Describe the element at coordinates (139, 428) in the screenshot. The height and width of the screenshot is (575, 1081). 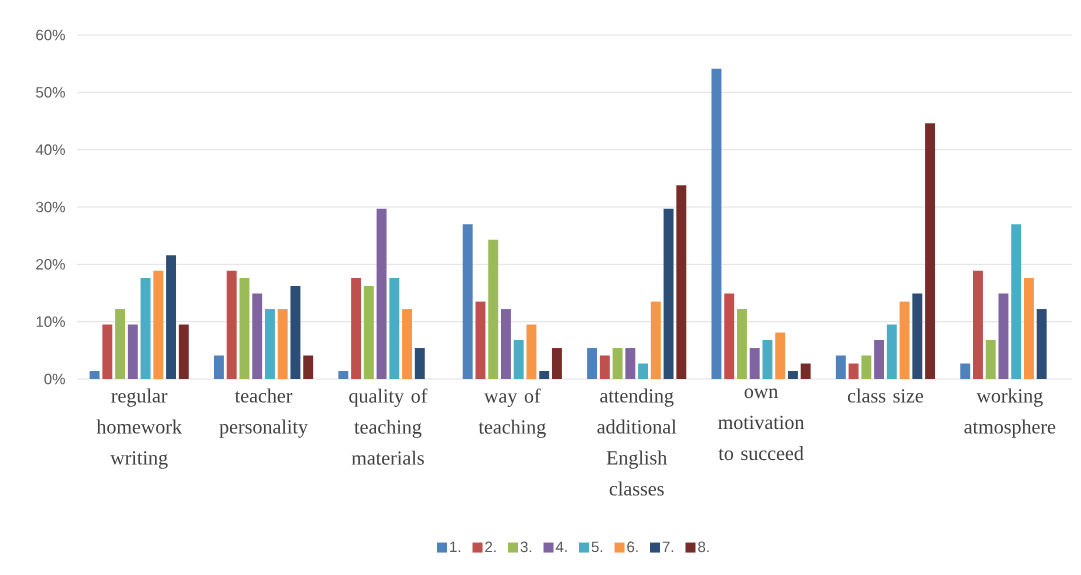
I see `x-tick-label: regular homework writing` at that location.